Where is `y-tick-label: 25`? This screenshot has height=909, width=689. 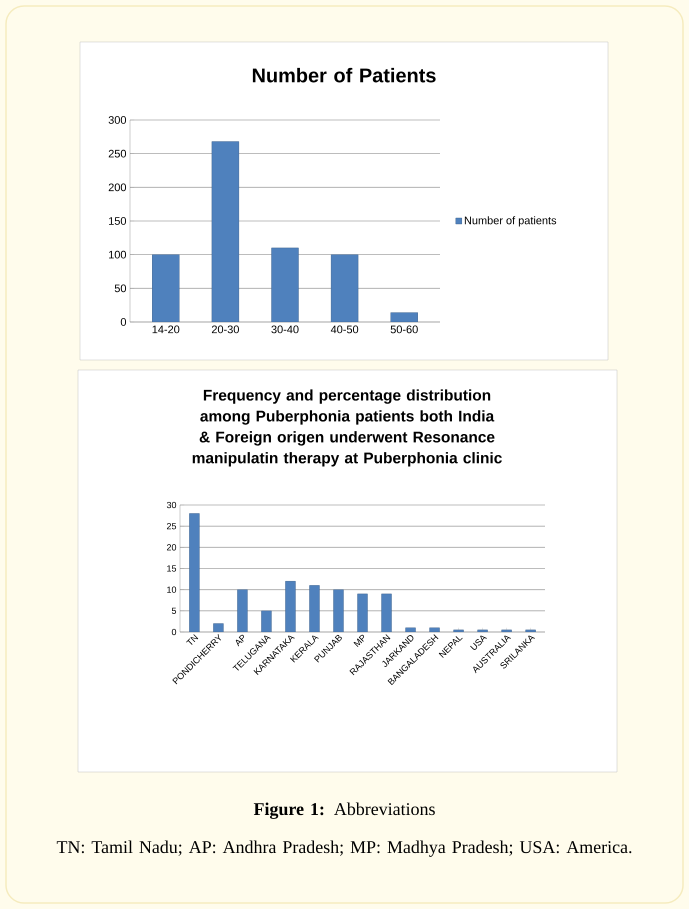 y-tick-label: 25 is located at coordinates (171, 526).